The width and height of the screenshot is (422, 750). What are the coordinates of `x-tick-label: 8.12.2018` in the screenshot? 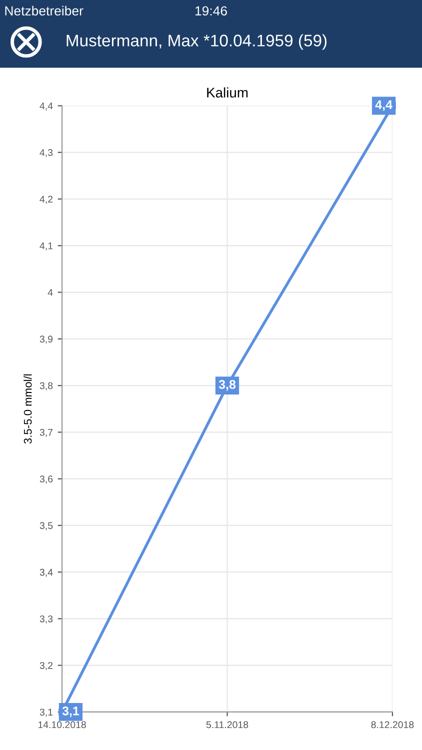 It's located at (392, 724).